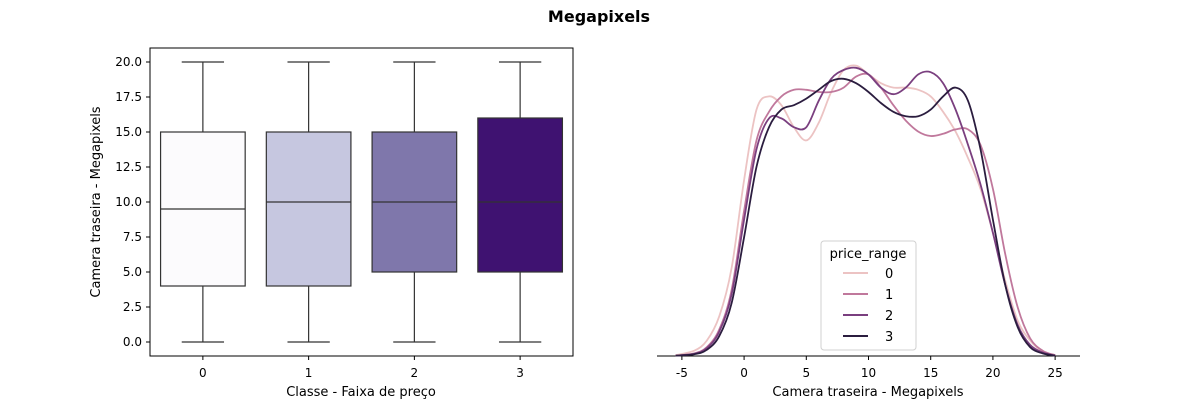  I want to click on kde-x-ticks: -5 0 5 10 15 20 25, so click(869, 368).